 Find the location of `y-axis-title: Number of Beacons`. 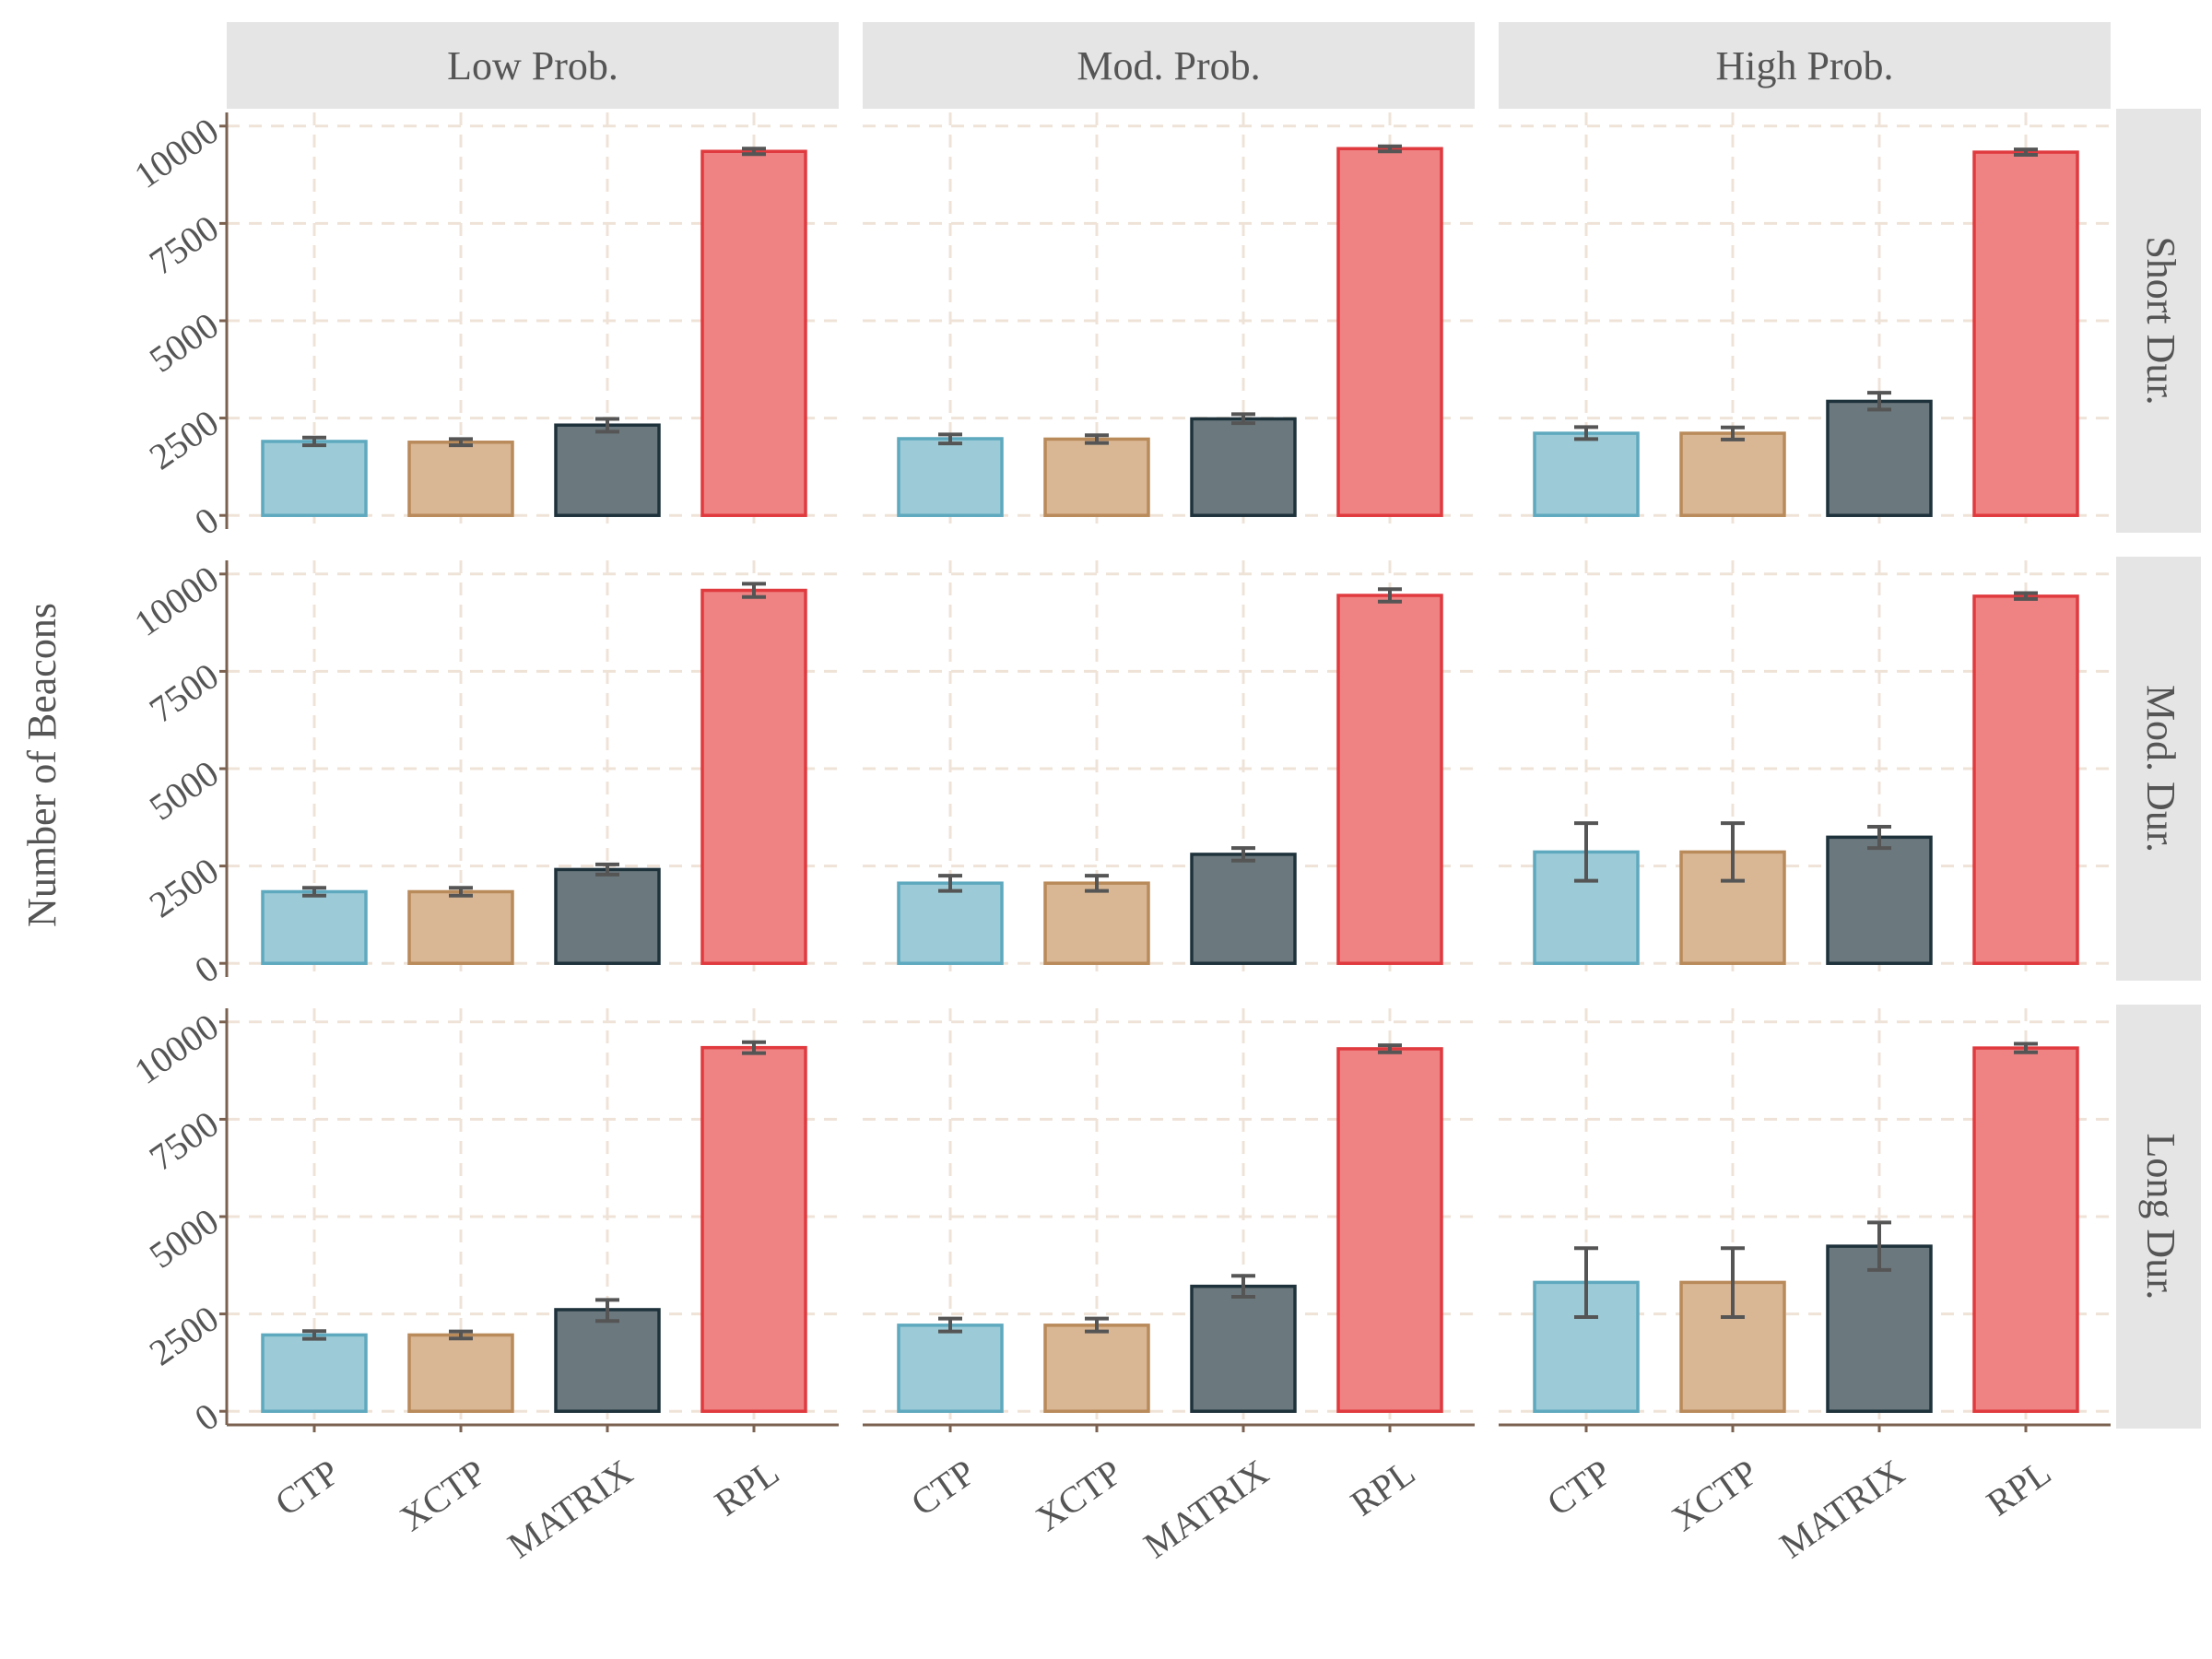

y-axis-title: Number of Beacons is located at coordinates (42, 765).